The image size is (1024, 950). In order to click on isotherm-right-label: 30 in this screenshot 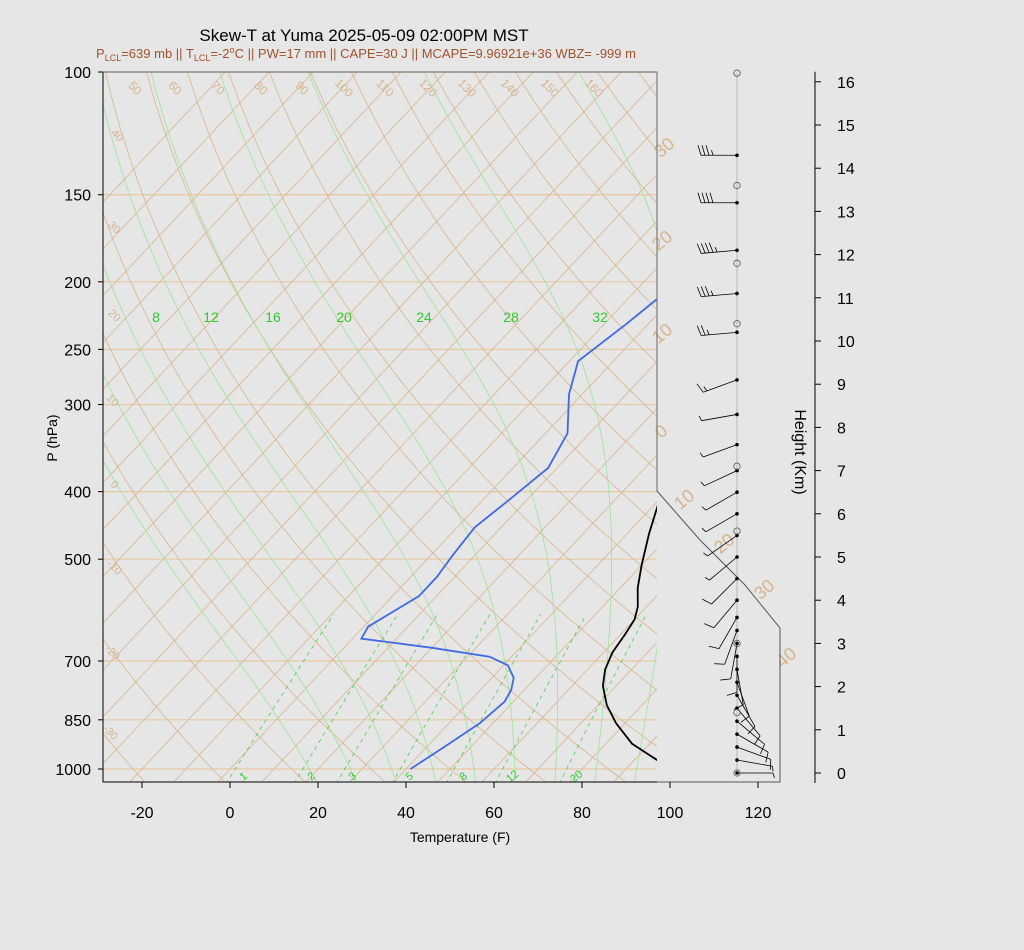, I will do `click(764, 589)`.